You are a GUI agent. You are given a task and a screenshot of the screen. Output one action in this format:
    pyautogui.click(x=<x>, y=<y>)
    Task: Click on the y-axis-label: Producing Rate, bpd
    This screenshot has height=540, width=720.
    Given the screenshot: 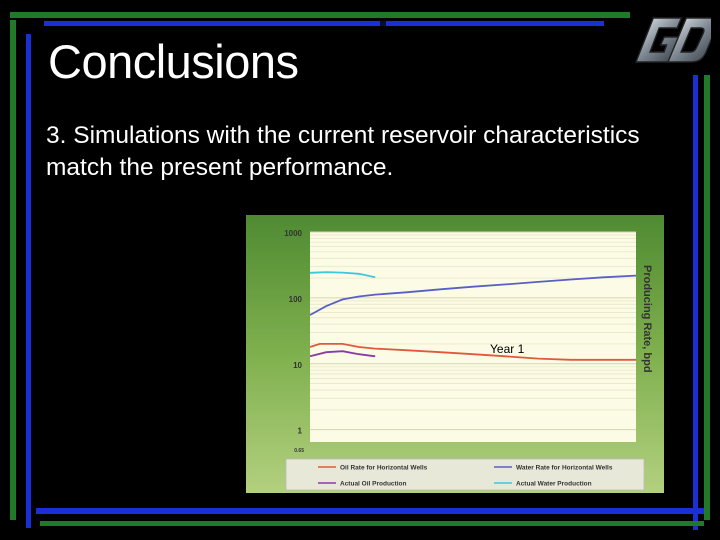 What is the action you would take?
    pyautogui.click(x=647, y=319)
    